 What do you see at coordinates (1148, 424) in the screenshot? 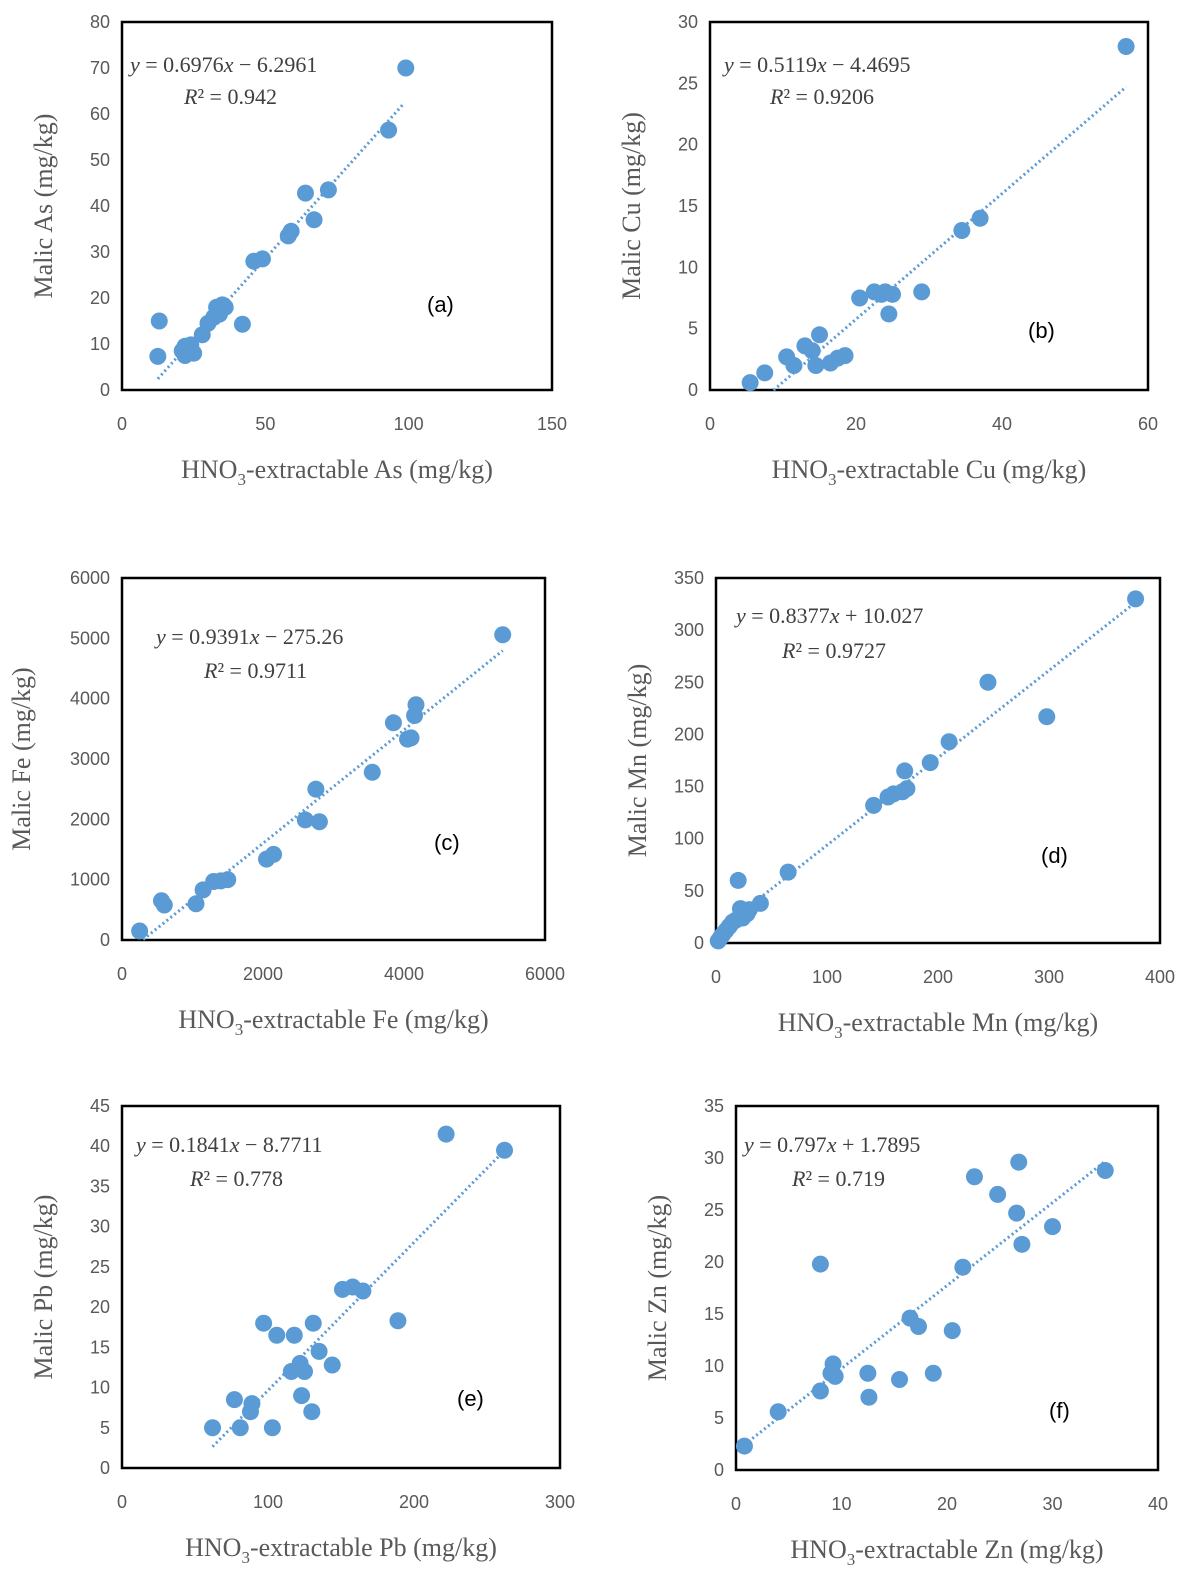
I see `x-tick-label: 60` at bounding box center [1148, 424].